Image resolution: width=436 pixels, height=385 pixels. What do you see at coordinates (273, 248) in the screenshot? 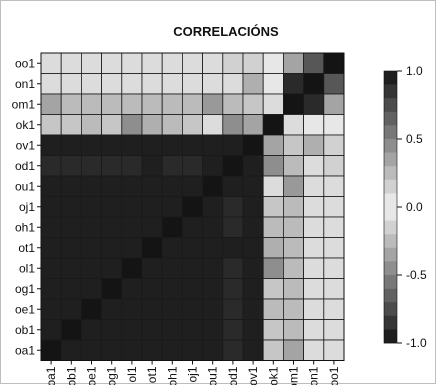
I see `heatmap-cell-ot1-ok1` at bounding box center [273, 248].